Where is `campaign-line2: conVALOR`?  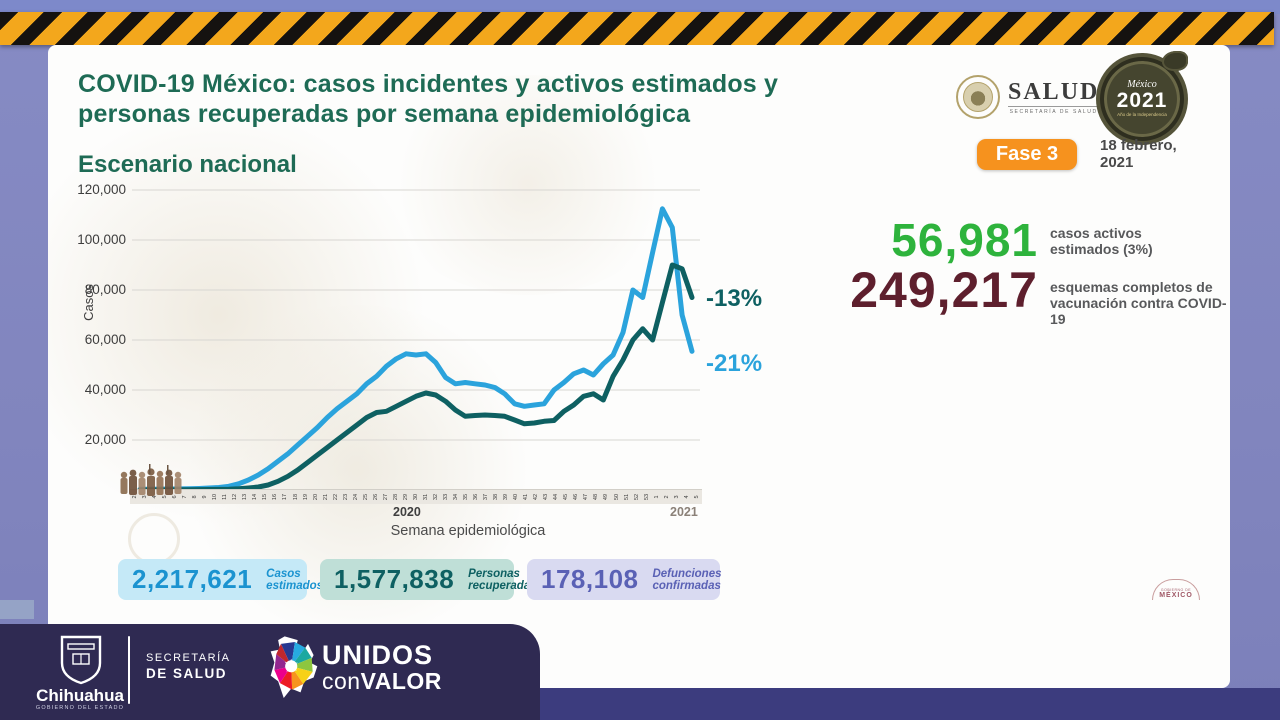
campaign-line2: conVALOR is located at coordinates (382, 681).